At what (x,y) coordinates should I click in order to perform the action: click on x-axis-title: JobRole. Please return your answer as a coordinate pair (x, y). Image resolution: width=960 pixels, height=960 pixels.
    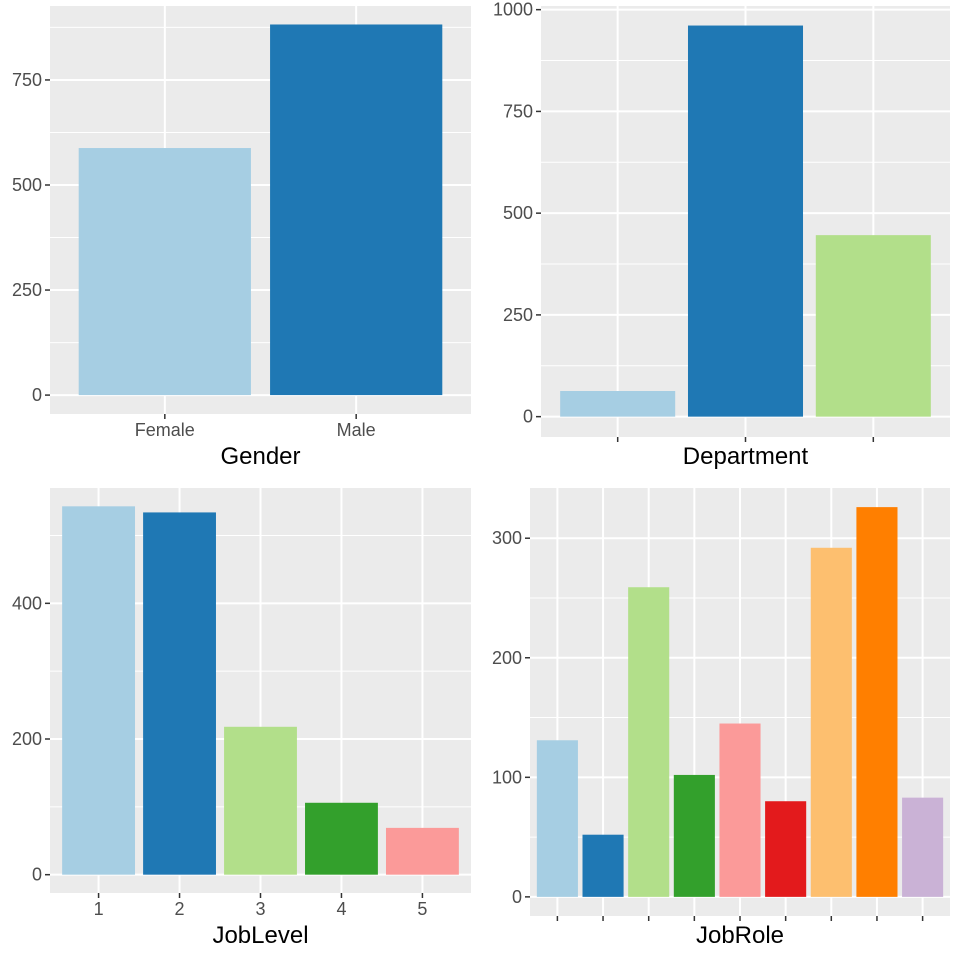
    Looking at the image, I should click on (740, 935).